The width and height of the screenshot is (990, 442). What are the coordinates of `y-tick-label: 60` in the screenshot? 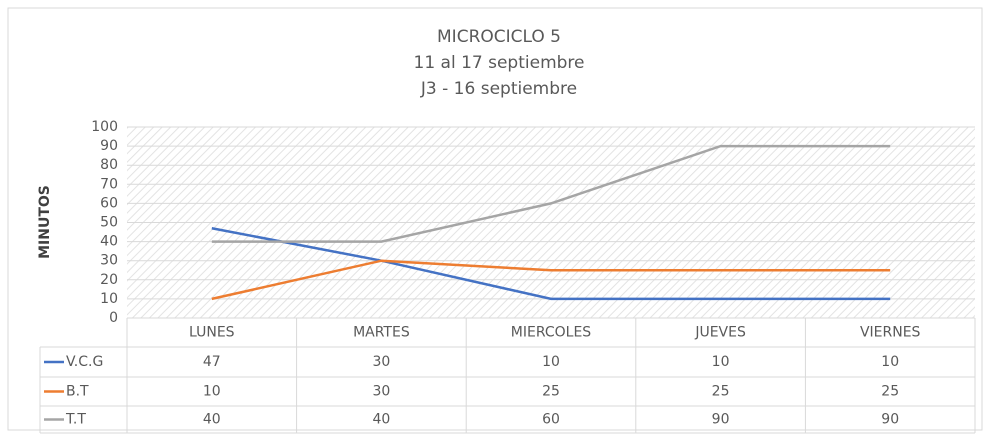 It's located at (109, 203).